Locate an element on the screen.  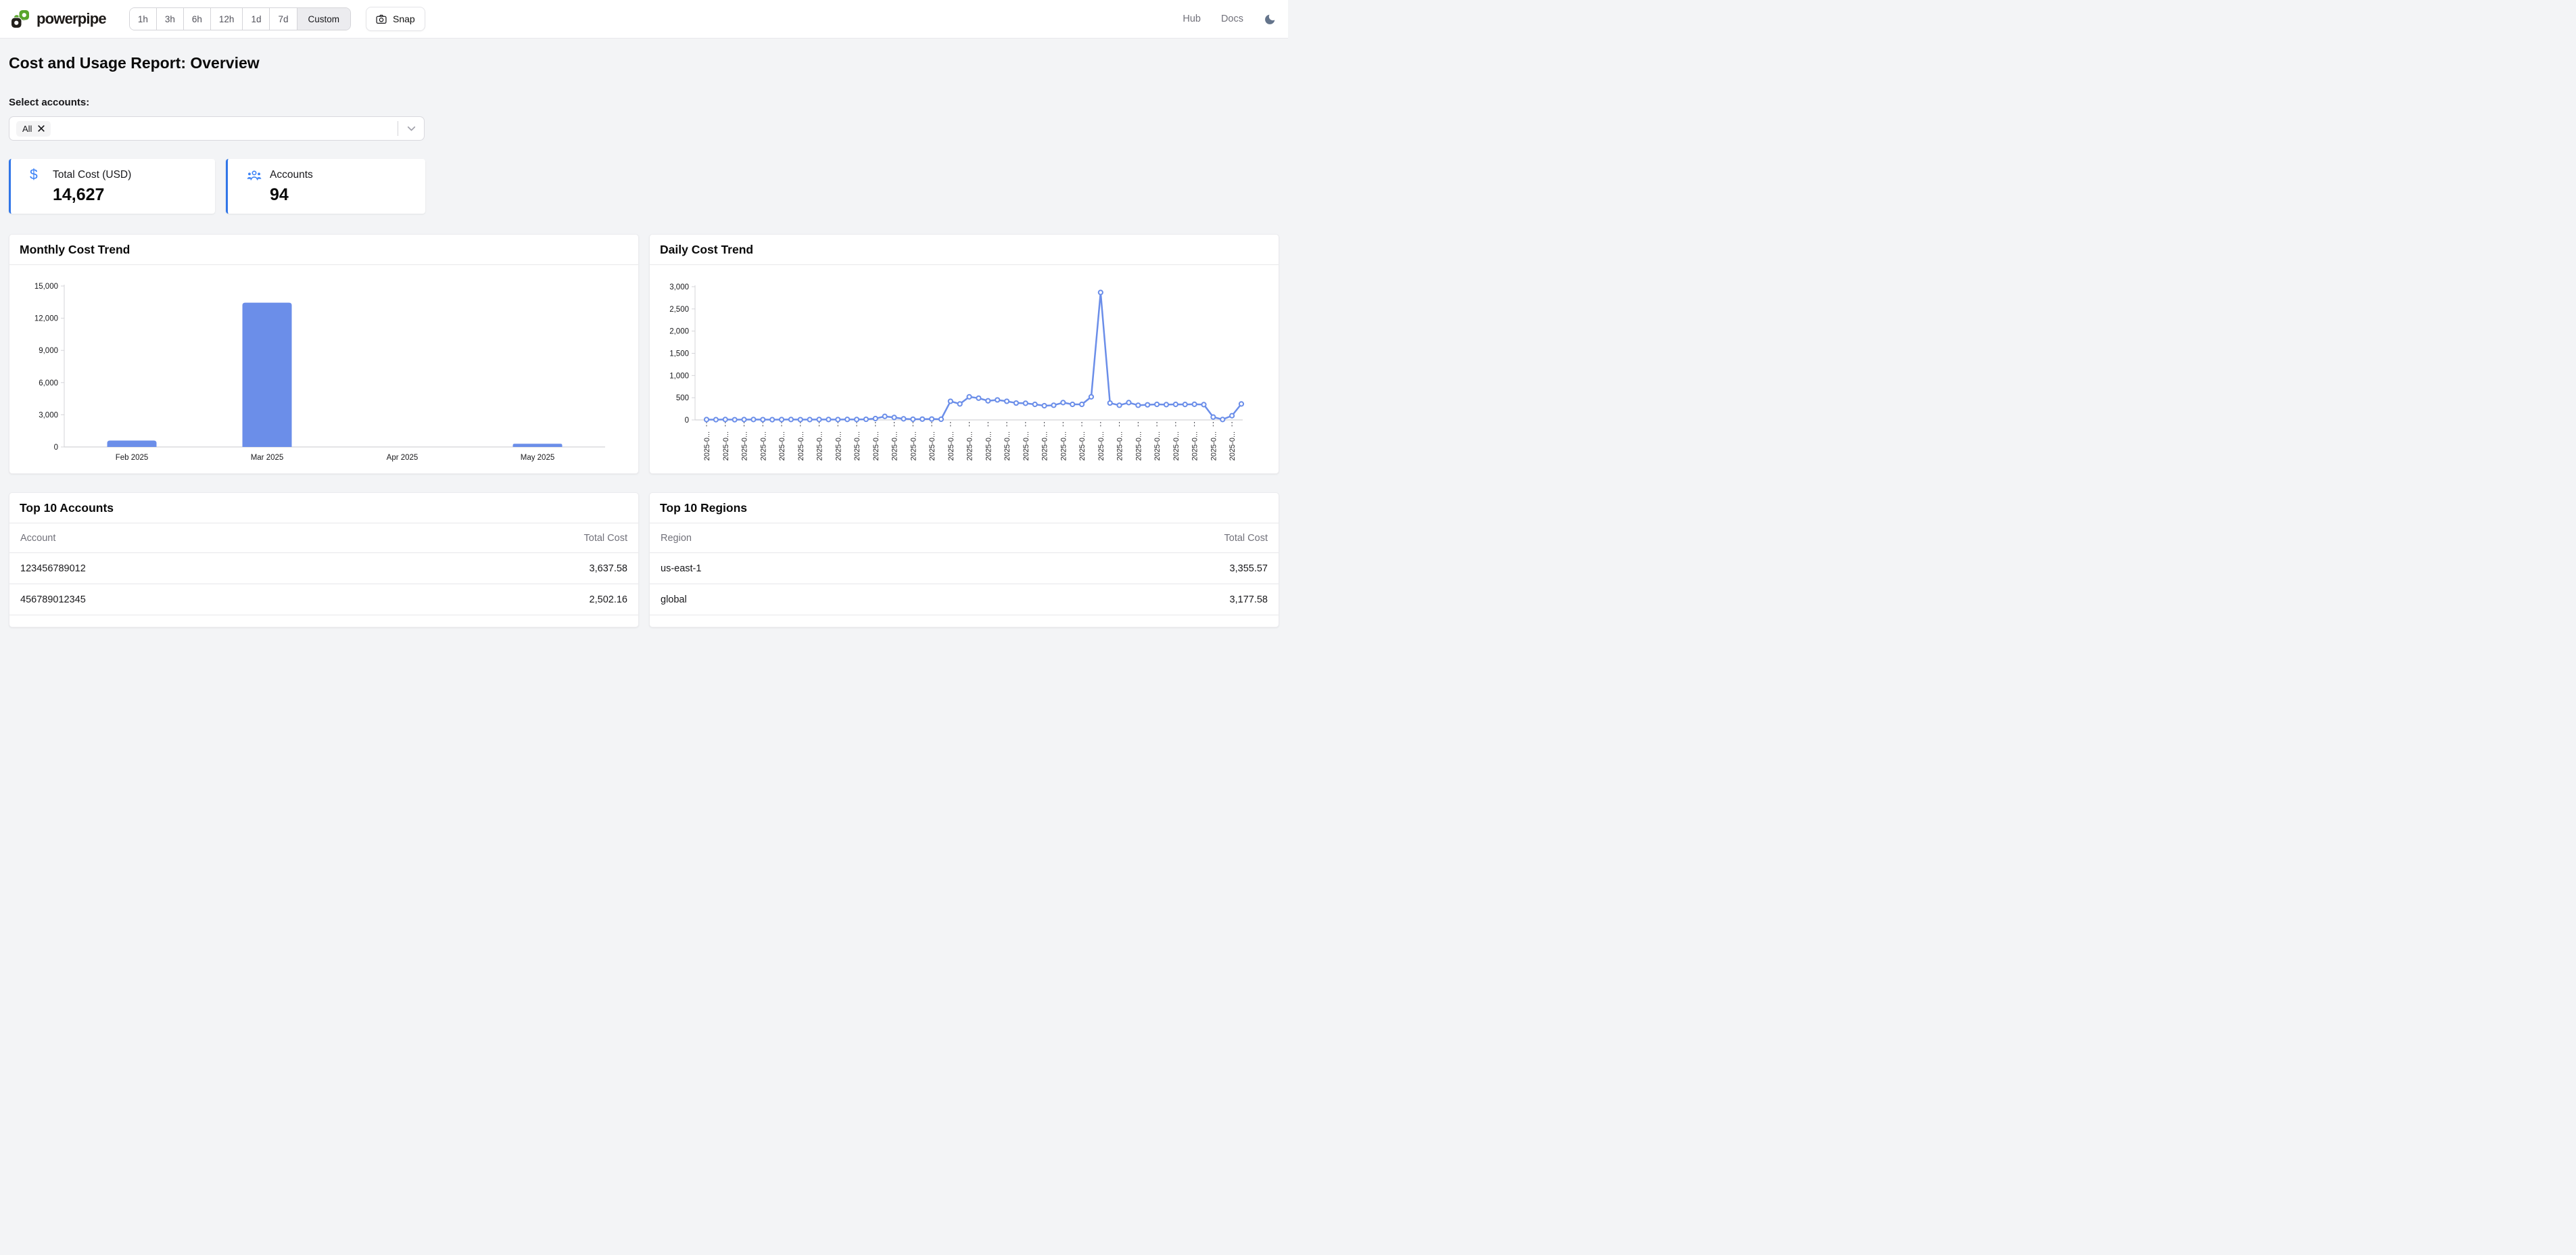
theme-toggle-button is located at coordinates (1270, 19).